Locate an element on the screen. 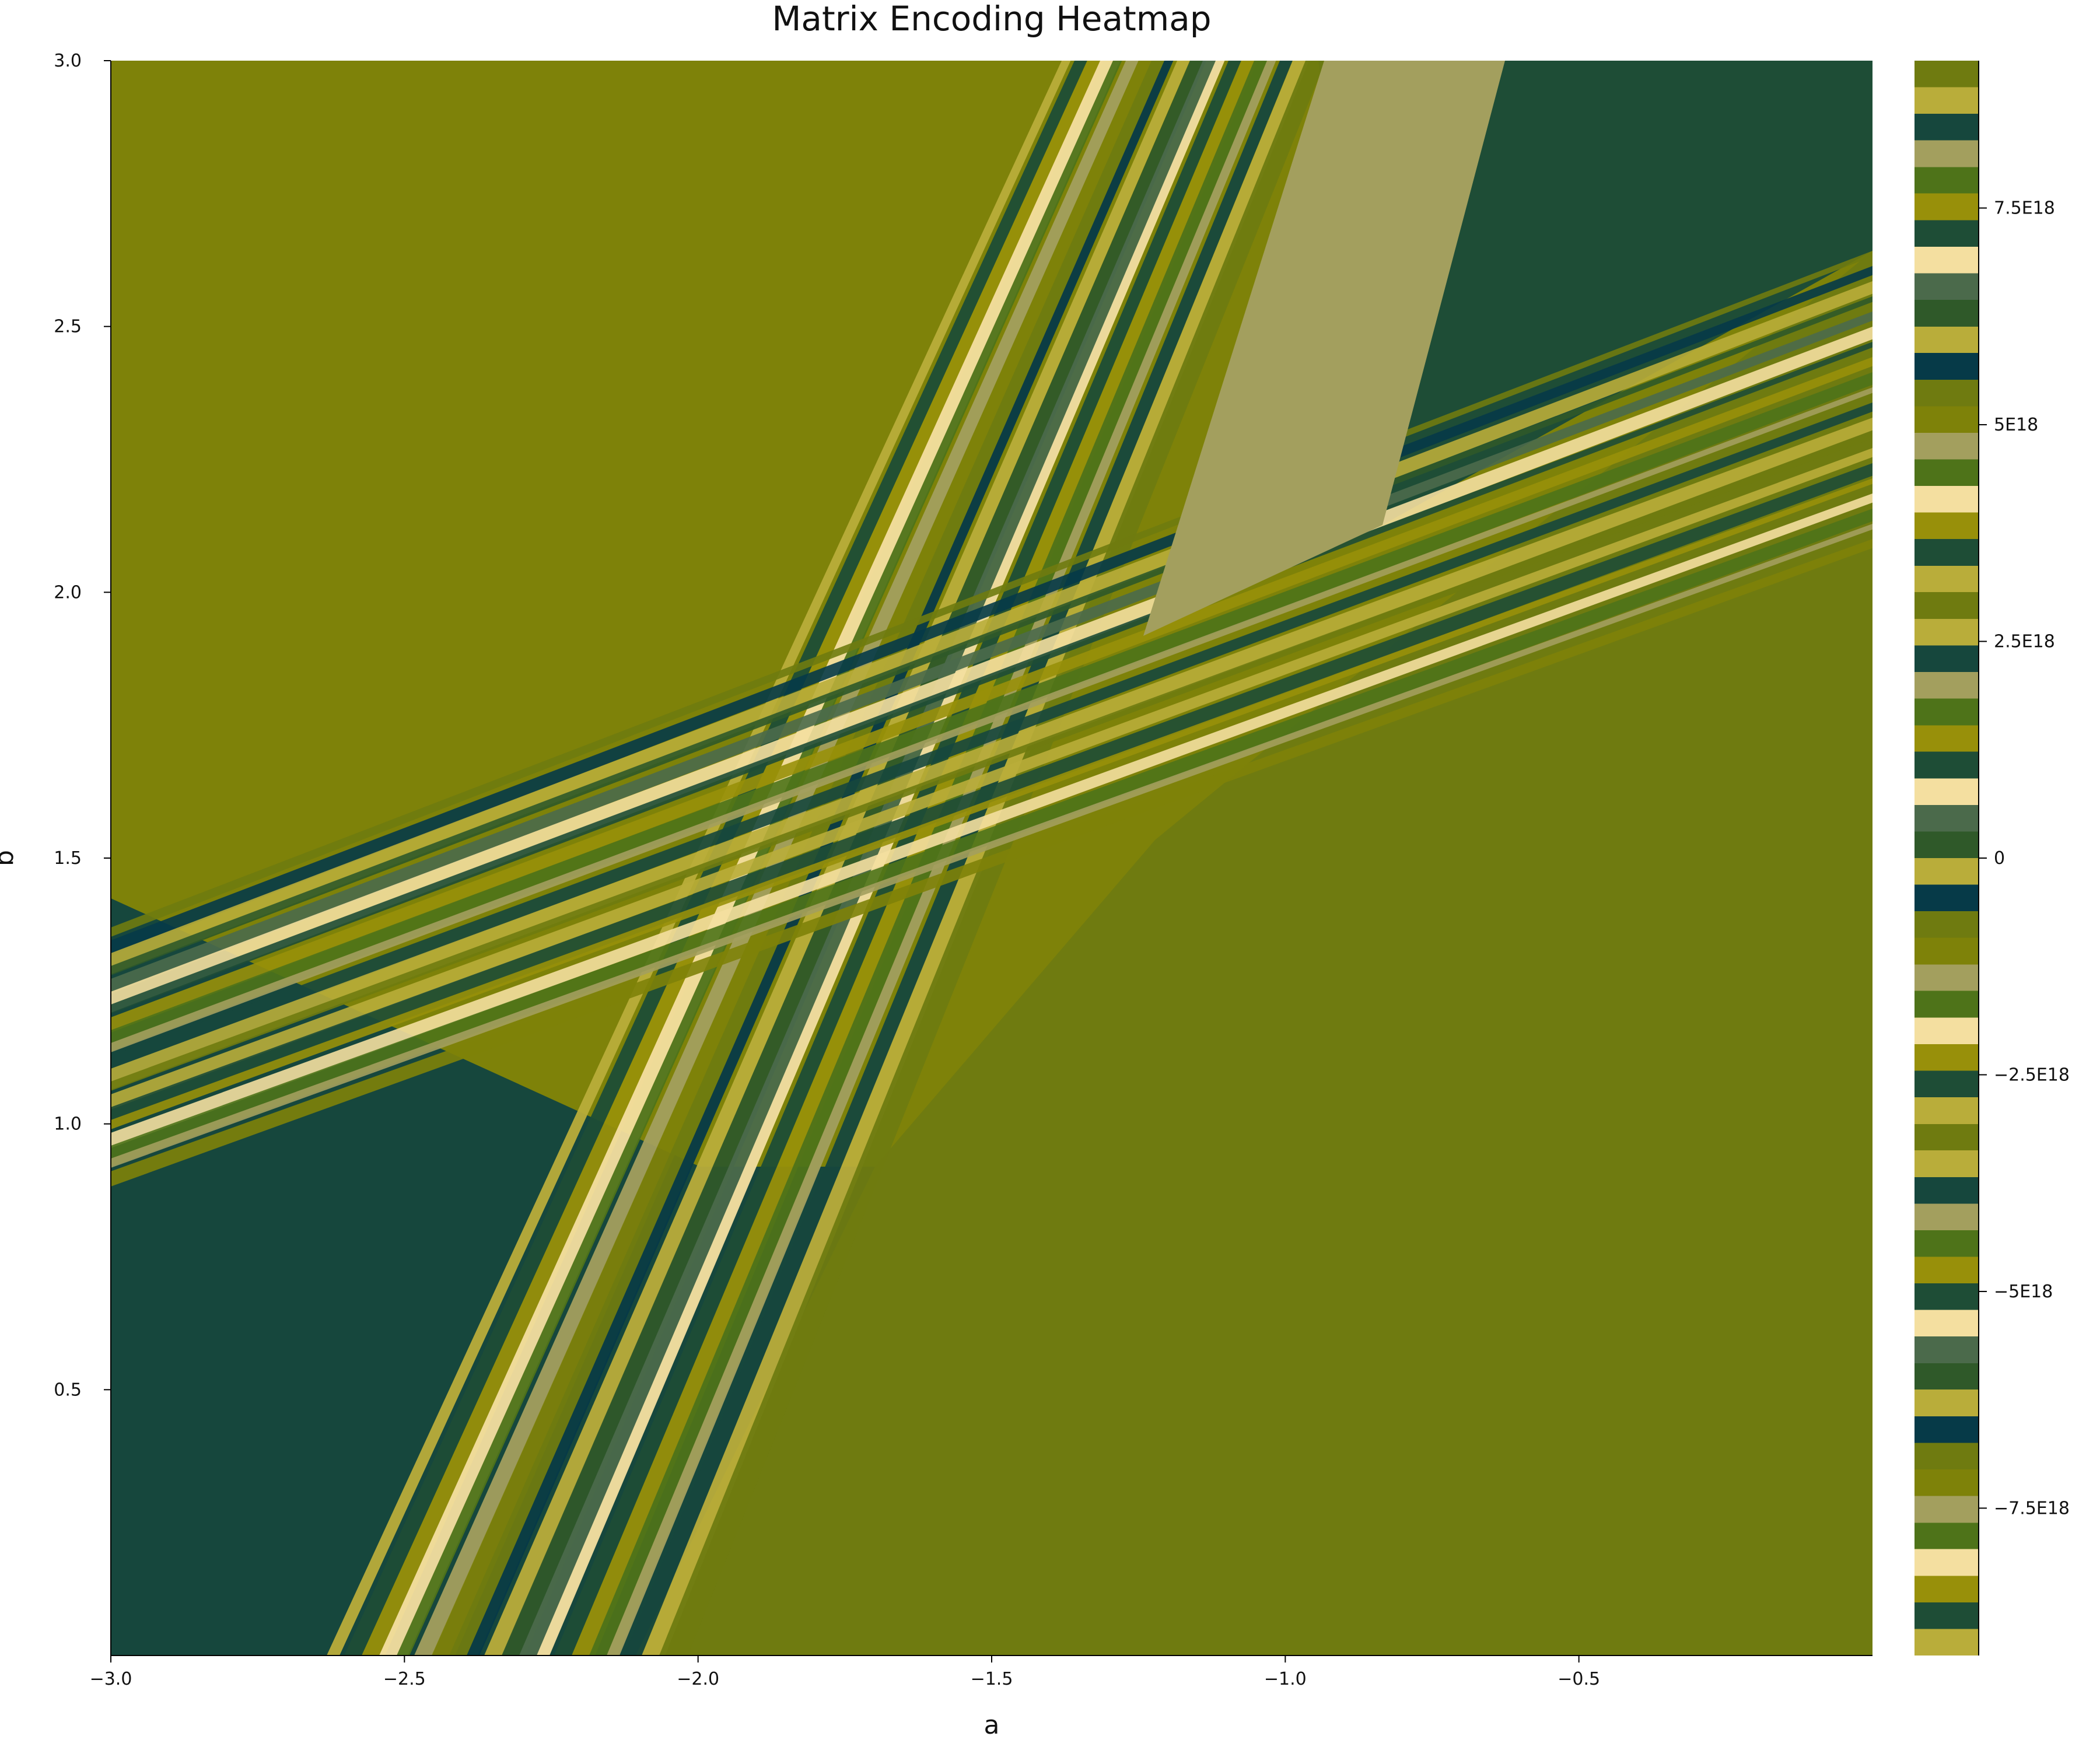  y-tick-label: 3.0 is located at coordinates (68, 61).